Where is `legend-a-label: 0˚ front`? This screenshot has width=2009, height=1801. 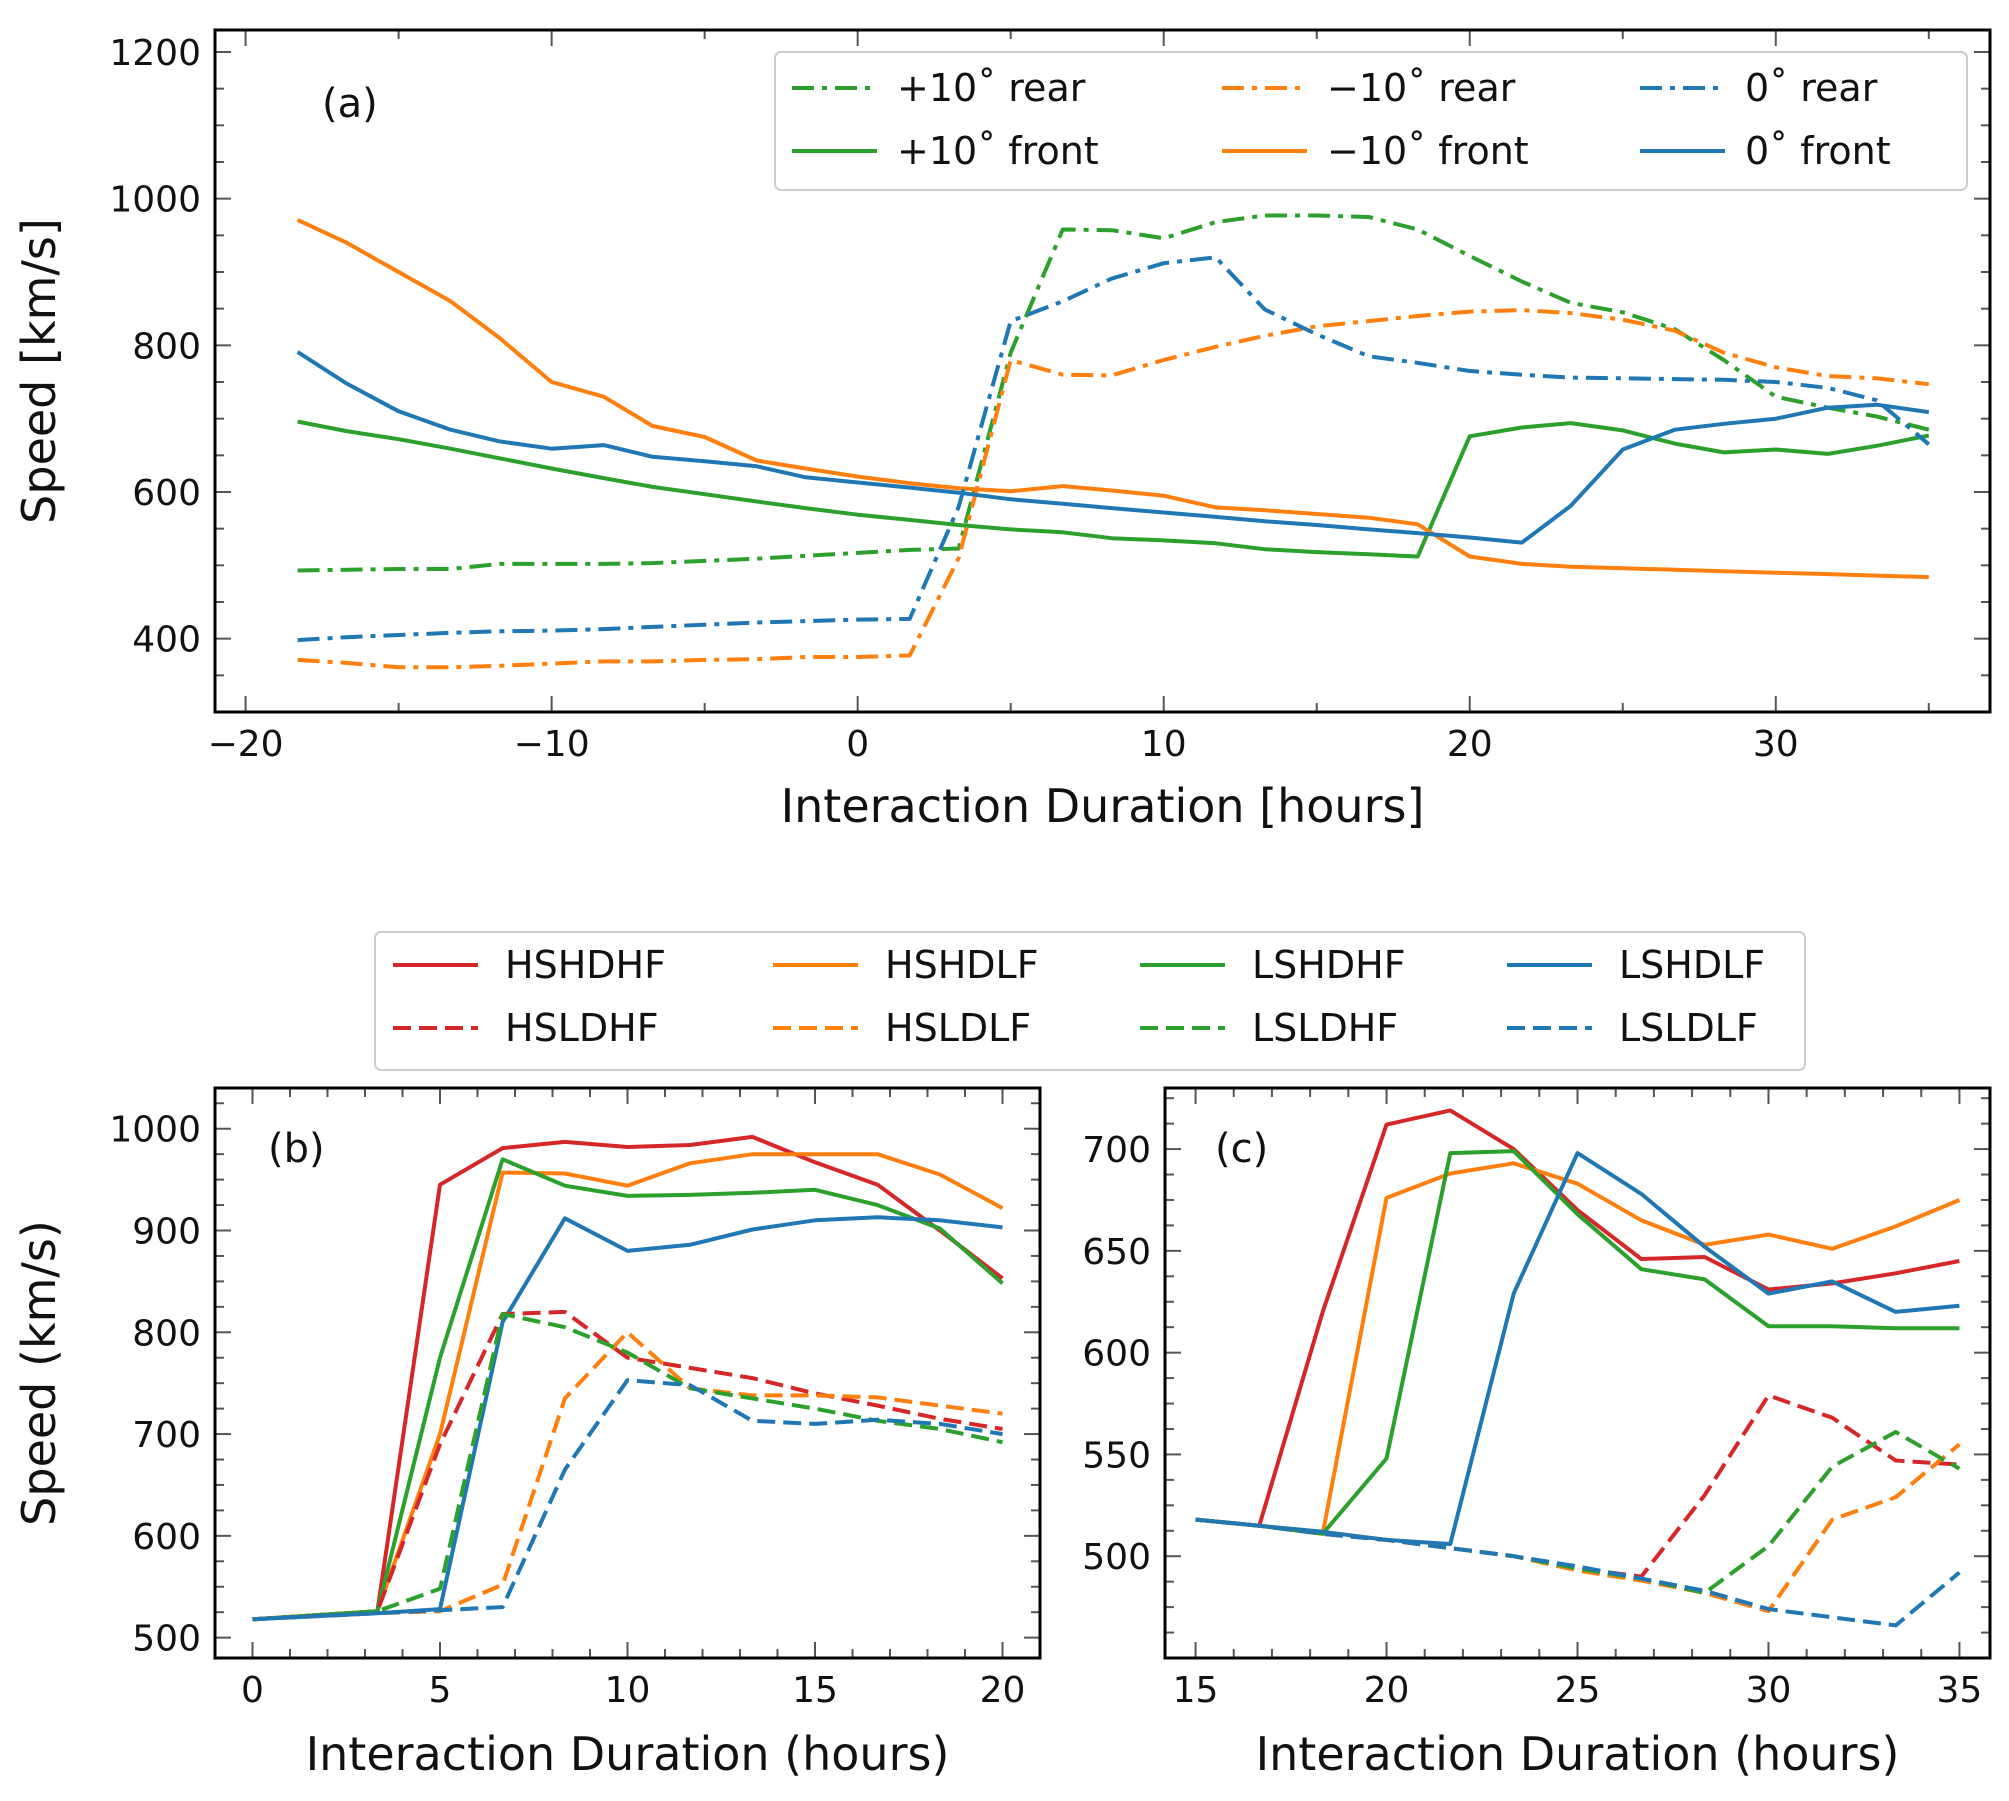
legend-a-label: 0˚ front is located at coordinates (1818, 151).